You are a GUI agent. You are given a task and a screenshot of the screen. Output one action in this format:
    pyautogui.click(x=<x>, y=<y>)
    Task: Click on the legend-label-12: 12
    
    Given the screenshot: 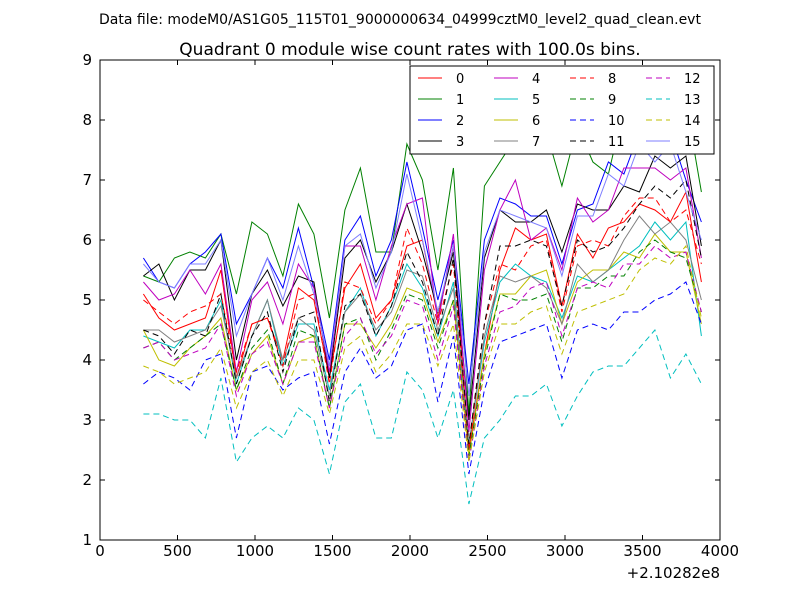 What is the action you would take?
    pyautogui.click(x=692, y=79)
    